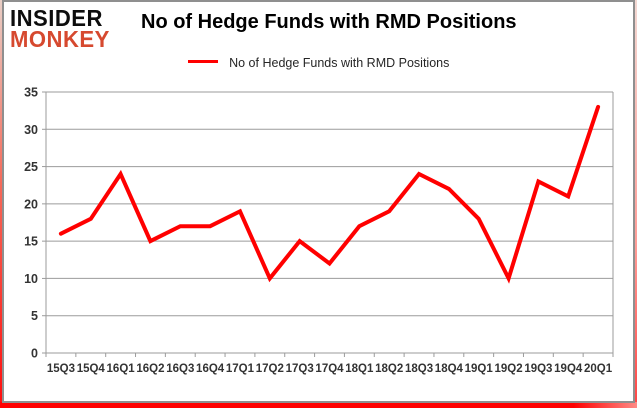 The height and width of the screenshot is (408, 637). I want to click on x-tick-label: 16Q3, so click(180, 369).